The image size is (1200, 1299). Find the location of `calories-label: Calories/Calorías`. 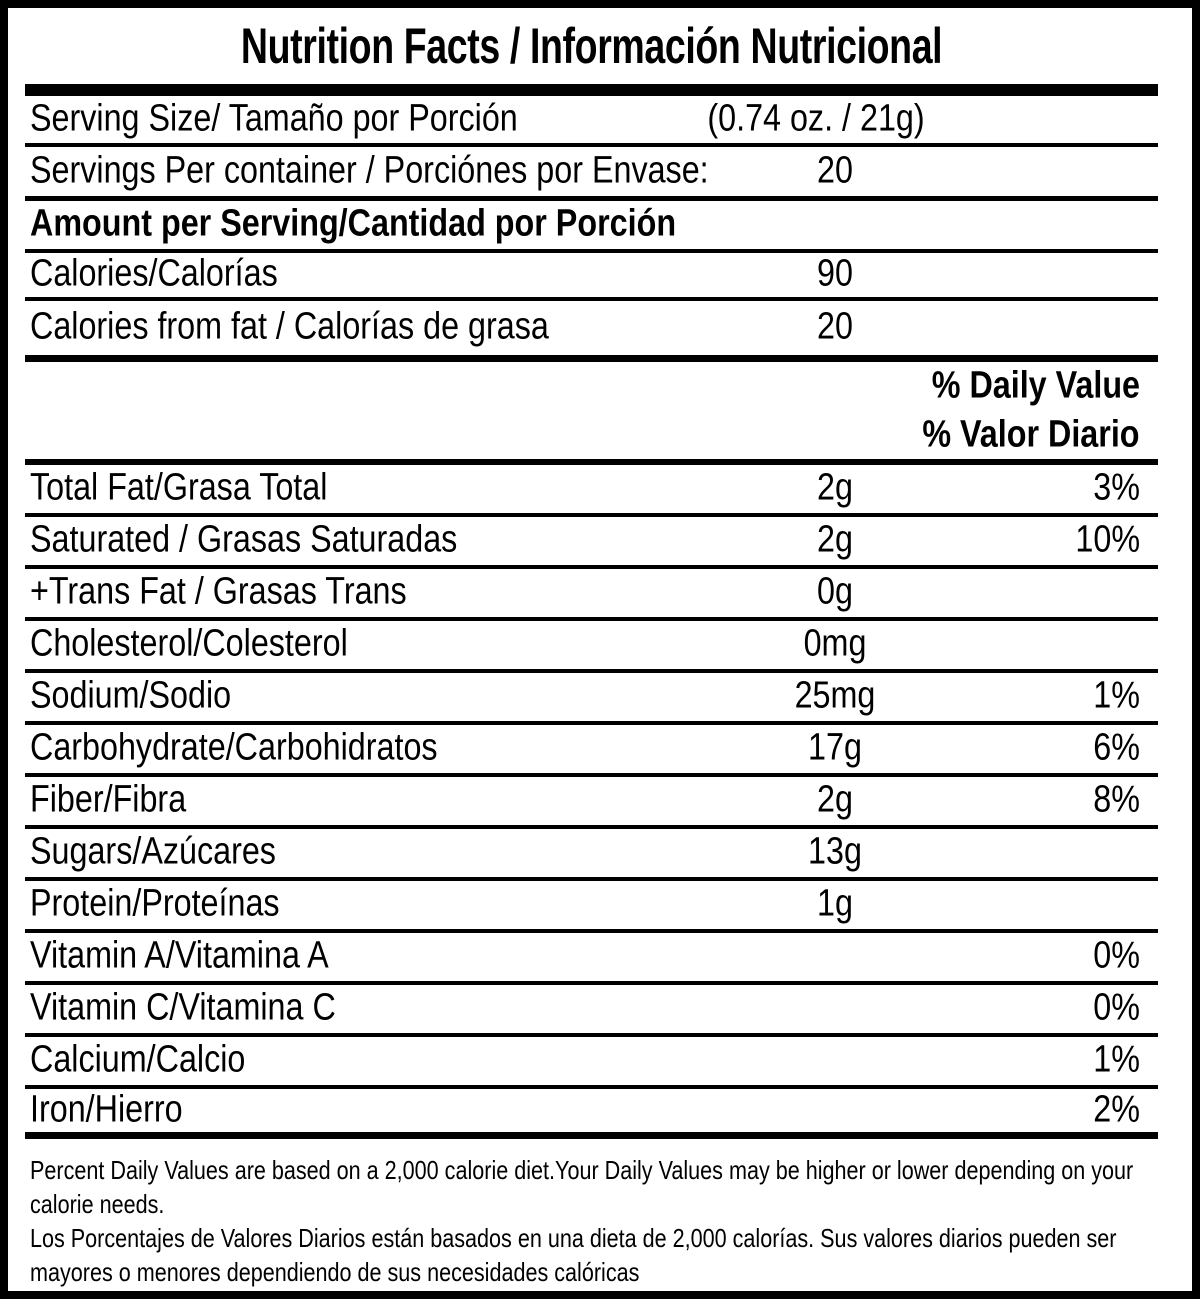

calories-label: Calories/Calorías is located at coordinates (154, 273).